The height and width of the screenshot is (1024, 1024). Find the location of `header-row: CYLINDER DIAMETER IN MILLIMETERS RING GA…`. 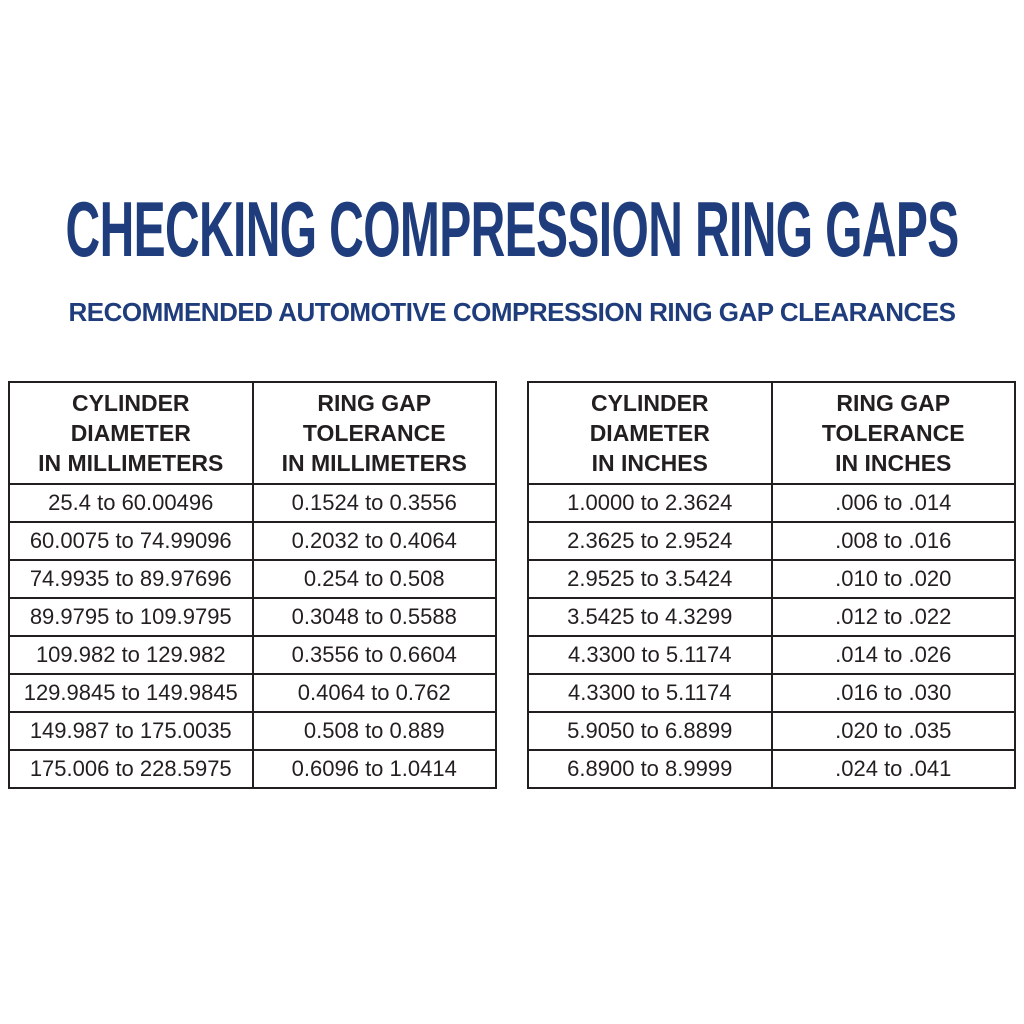

header-row: CYLINDER DIAMETER IN MILLIMETERS RING GA… is located at coordinates (252, 433).